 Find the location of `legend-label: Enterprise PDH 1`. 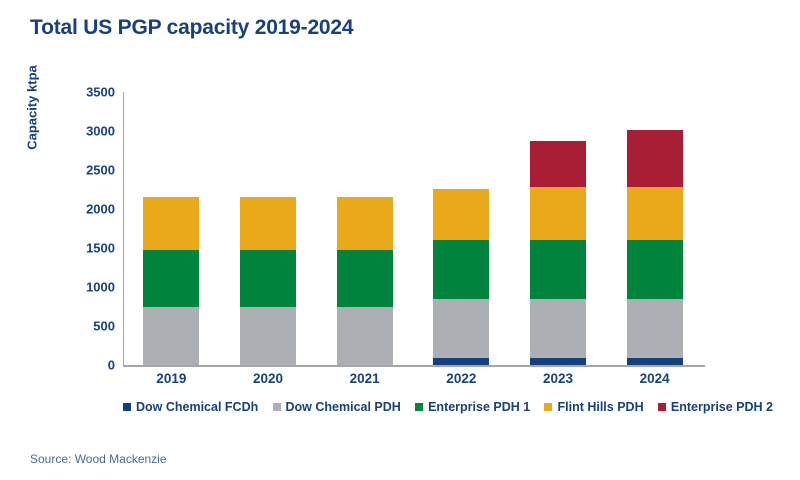

legend-label: Enterprise PDH 1 is located at coordinates (479, 407).